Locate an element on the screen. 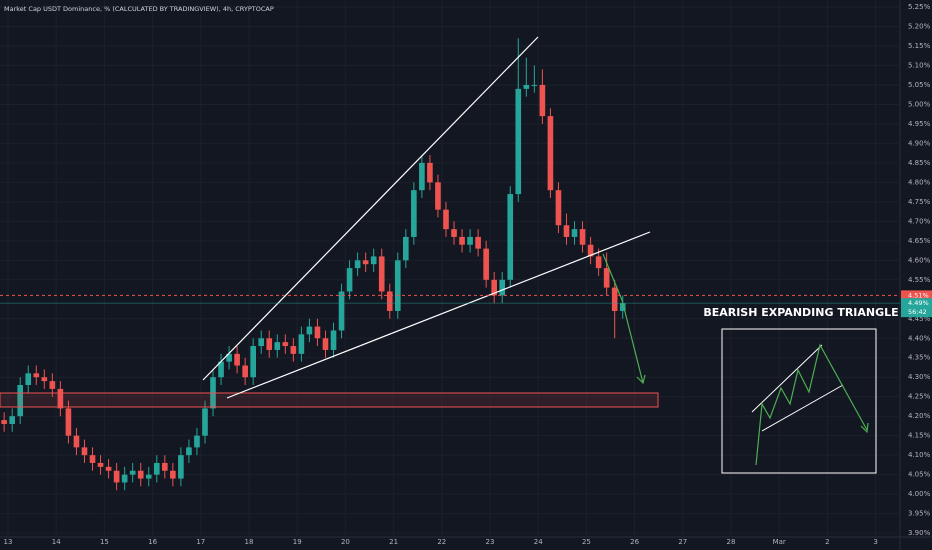 The image size is (932, 550). y-tick-label: 4.95% is located at coordinates (919, 124).